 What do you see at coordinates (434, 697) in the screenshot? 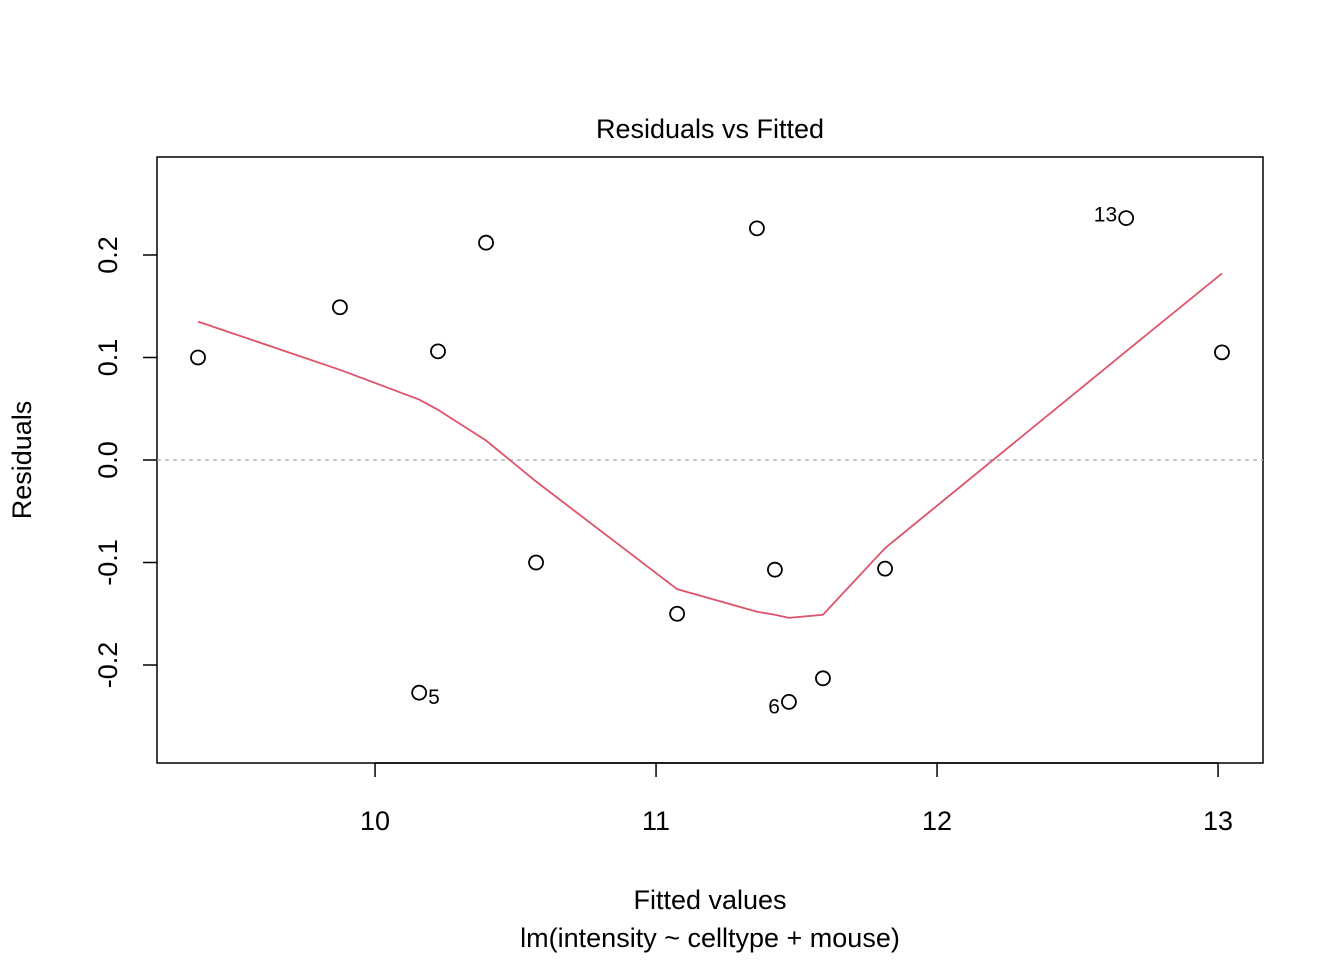
I see `point-label: 5` at bounding box center [434, 697].